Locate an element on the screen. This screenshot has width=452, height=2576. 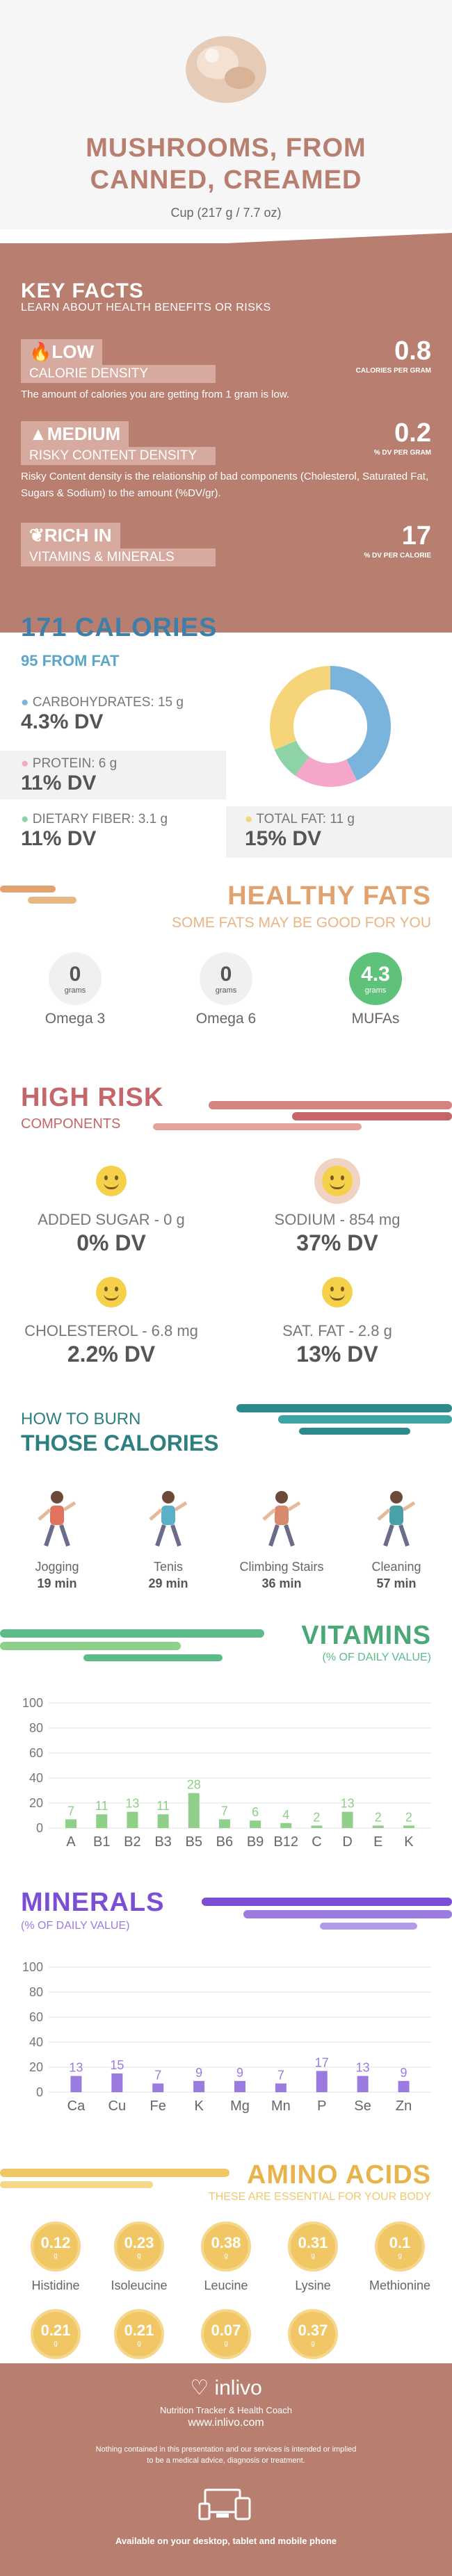
x-tick-label: B3 is located at coordinates (162, 1842).